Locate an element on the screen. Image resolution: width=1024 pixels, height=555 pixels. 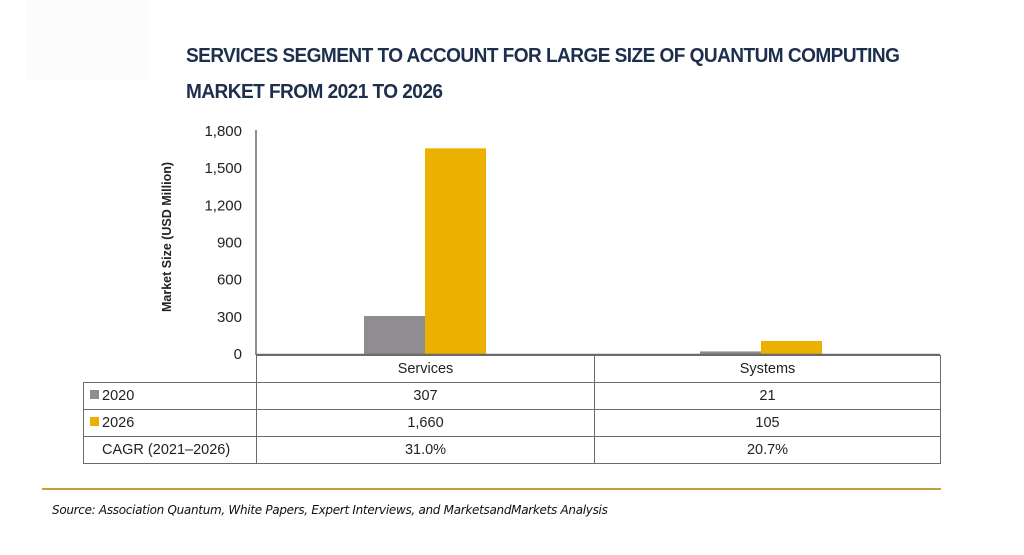
chart-title-line-2: MARKET FROM 2021 TO 2026 is located at coordinates (314, 91).